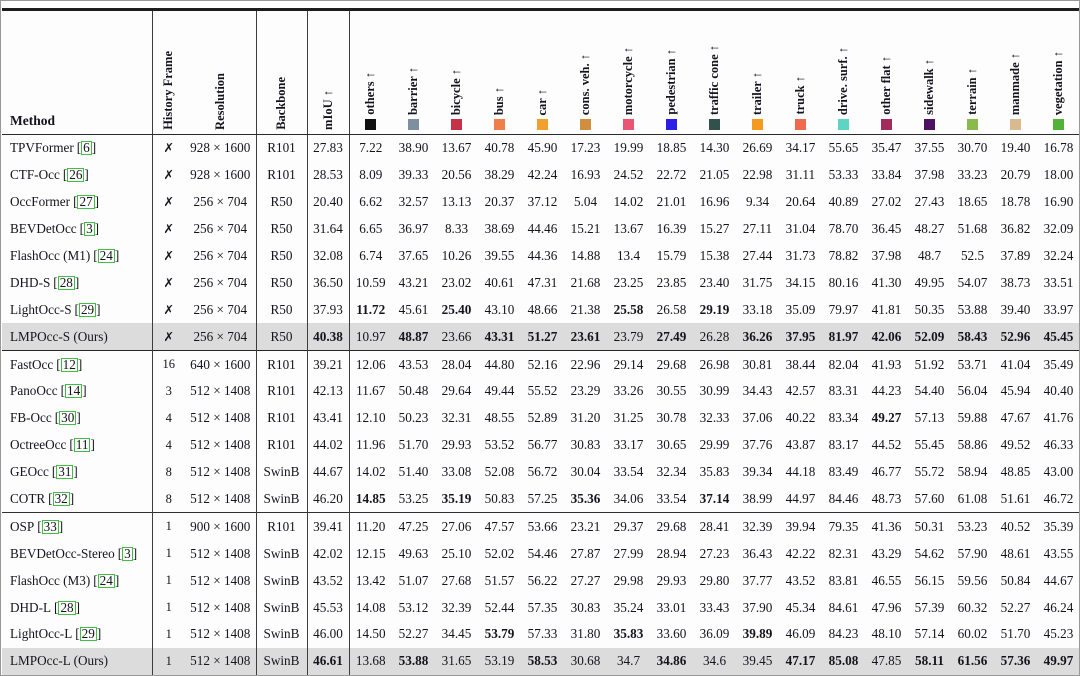  I want to click on citation-link: [31], so click(65, 472).